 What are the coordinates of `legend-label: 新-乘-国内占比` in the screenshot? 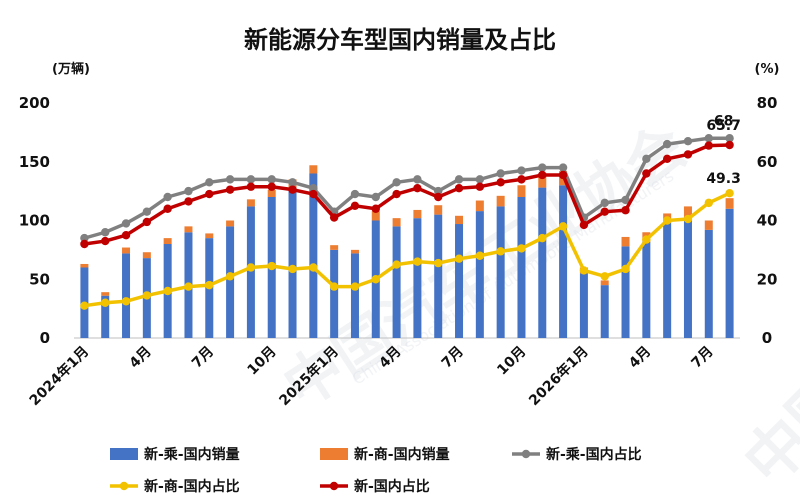 It's located at (594, 454).